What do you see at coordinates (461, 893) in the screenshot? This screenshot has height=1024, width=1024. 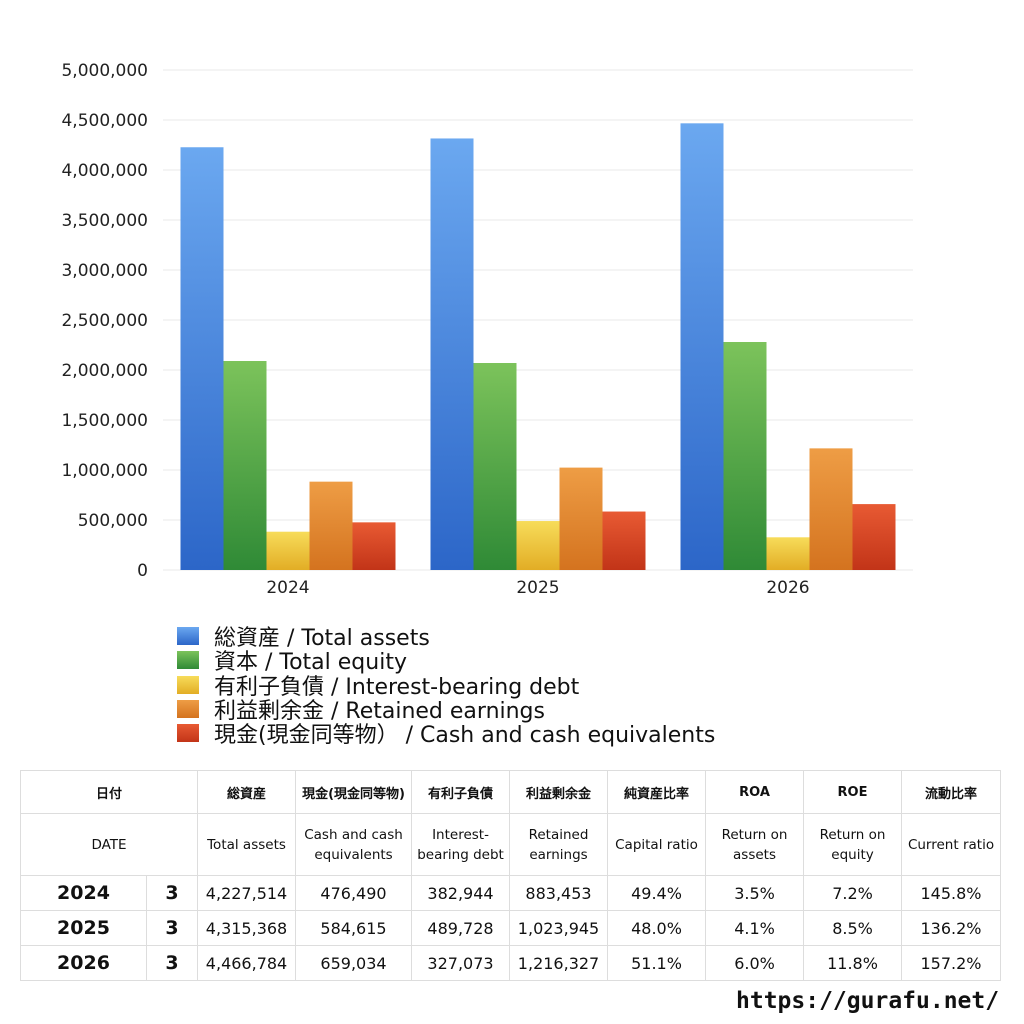 I see `table-cell: 382,944` at bounding box center [461, 893].